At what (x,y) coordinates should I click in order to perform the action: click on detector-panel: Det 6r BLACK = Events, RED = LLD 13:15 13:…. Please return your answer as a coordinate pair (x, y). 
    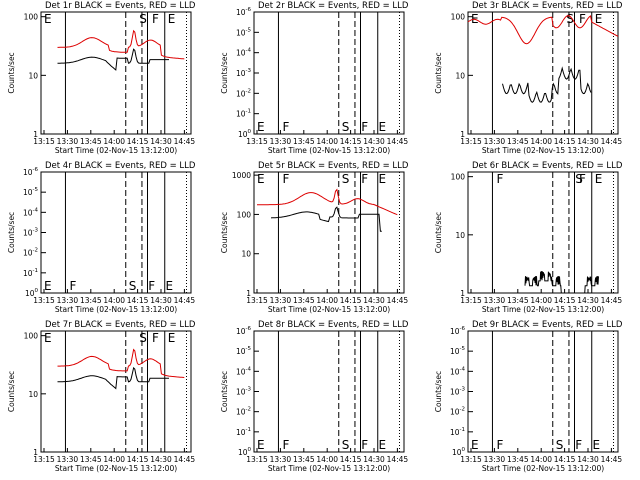
    Looking at the image, I should click on (528, 237).